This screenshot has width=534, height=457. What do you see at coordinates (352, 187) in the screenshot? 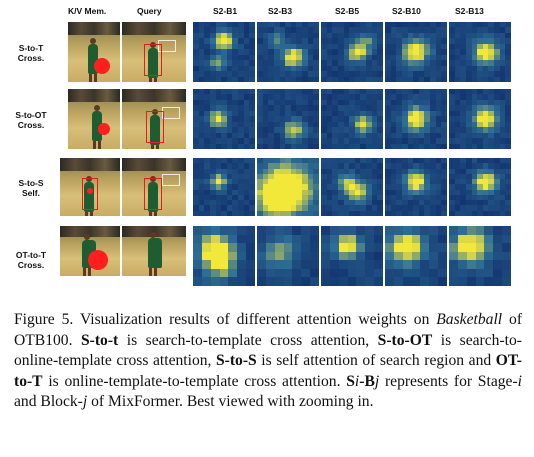
I see `heatmap-s-to-s-s2-b5` at bounding box center [352, 187].